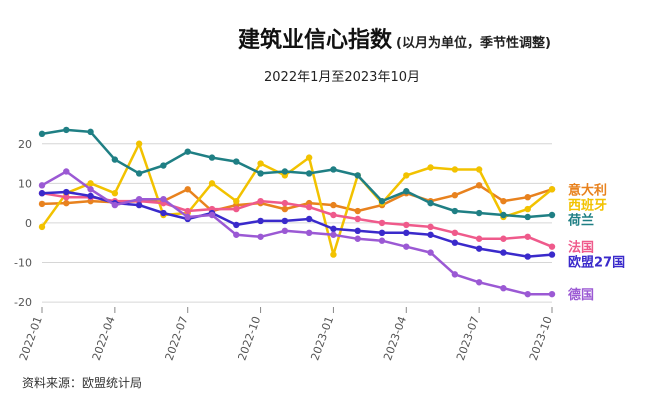 Image resolution: width=650 pixels, height=403 pixels. I want to click on legend-label: 欧盟27国, so click(596, 263).